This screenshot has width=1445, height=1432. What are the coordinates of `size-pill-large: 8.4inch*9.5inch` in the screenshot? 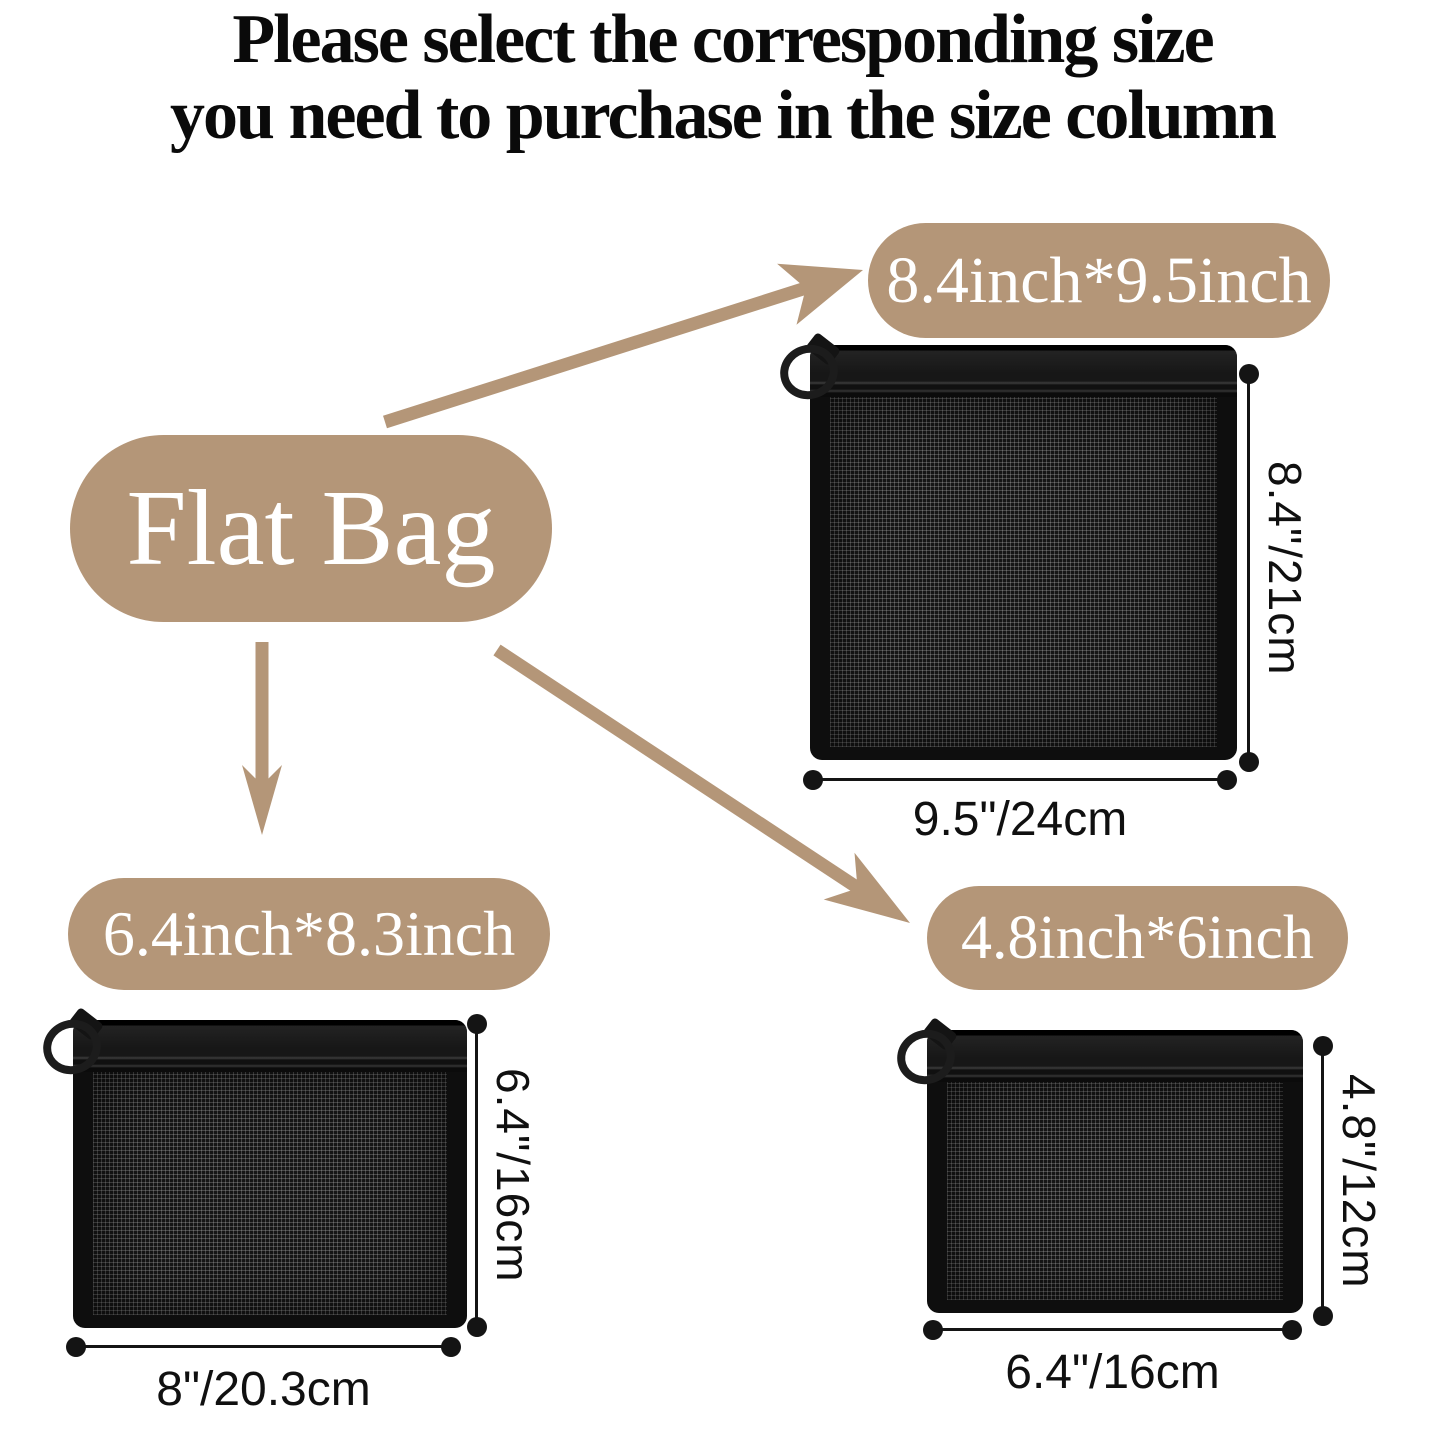 It's located at (1099, 280).